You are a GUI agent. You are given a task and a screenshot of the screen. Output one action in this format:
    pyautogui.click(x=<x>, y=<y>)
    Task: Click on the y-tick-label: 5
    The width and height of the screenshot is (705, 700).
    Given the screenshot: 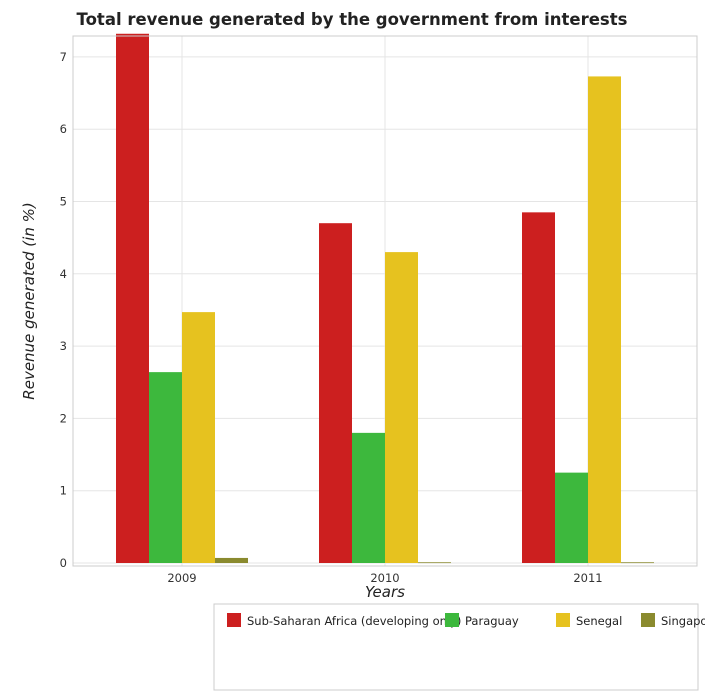 What is the action you would take?
    pyautogui.click(x=63, y=202)
    